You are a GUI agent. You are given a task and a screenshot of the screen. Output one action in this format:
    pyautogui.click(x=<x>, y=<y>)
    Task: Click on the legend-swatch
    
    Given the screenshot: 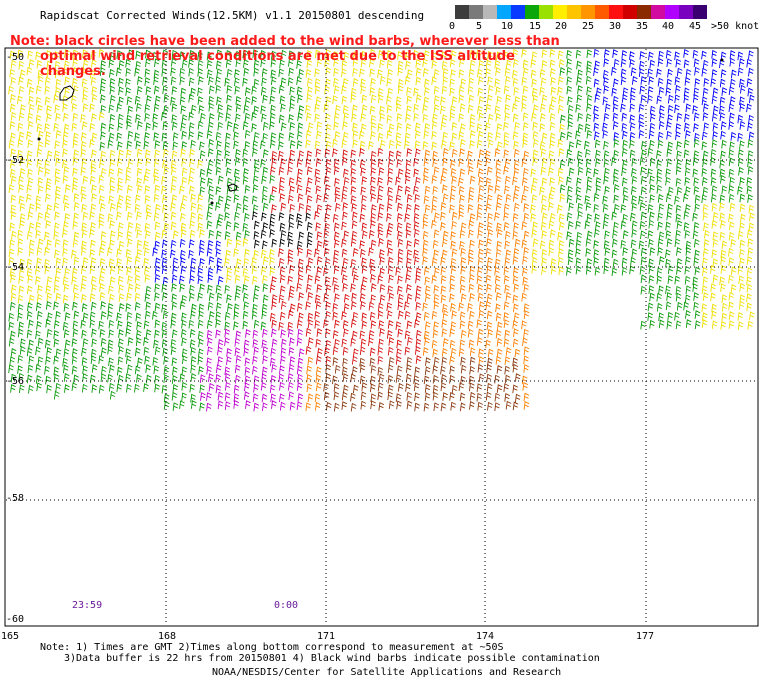 What is the action you would take?
    pyautogui.click(x=560, y=12)
    